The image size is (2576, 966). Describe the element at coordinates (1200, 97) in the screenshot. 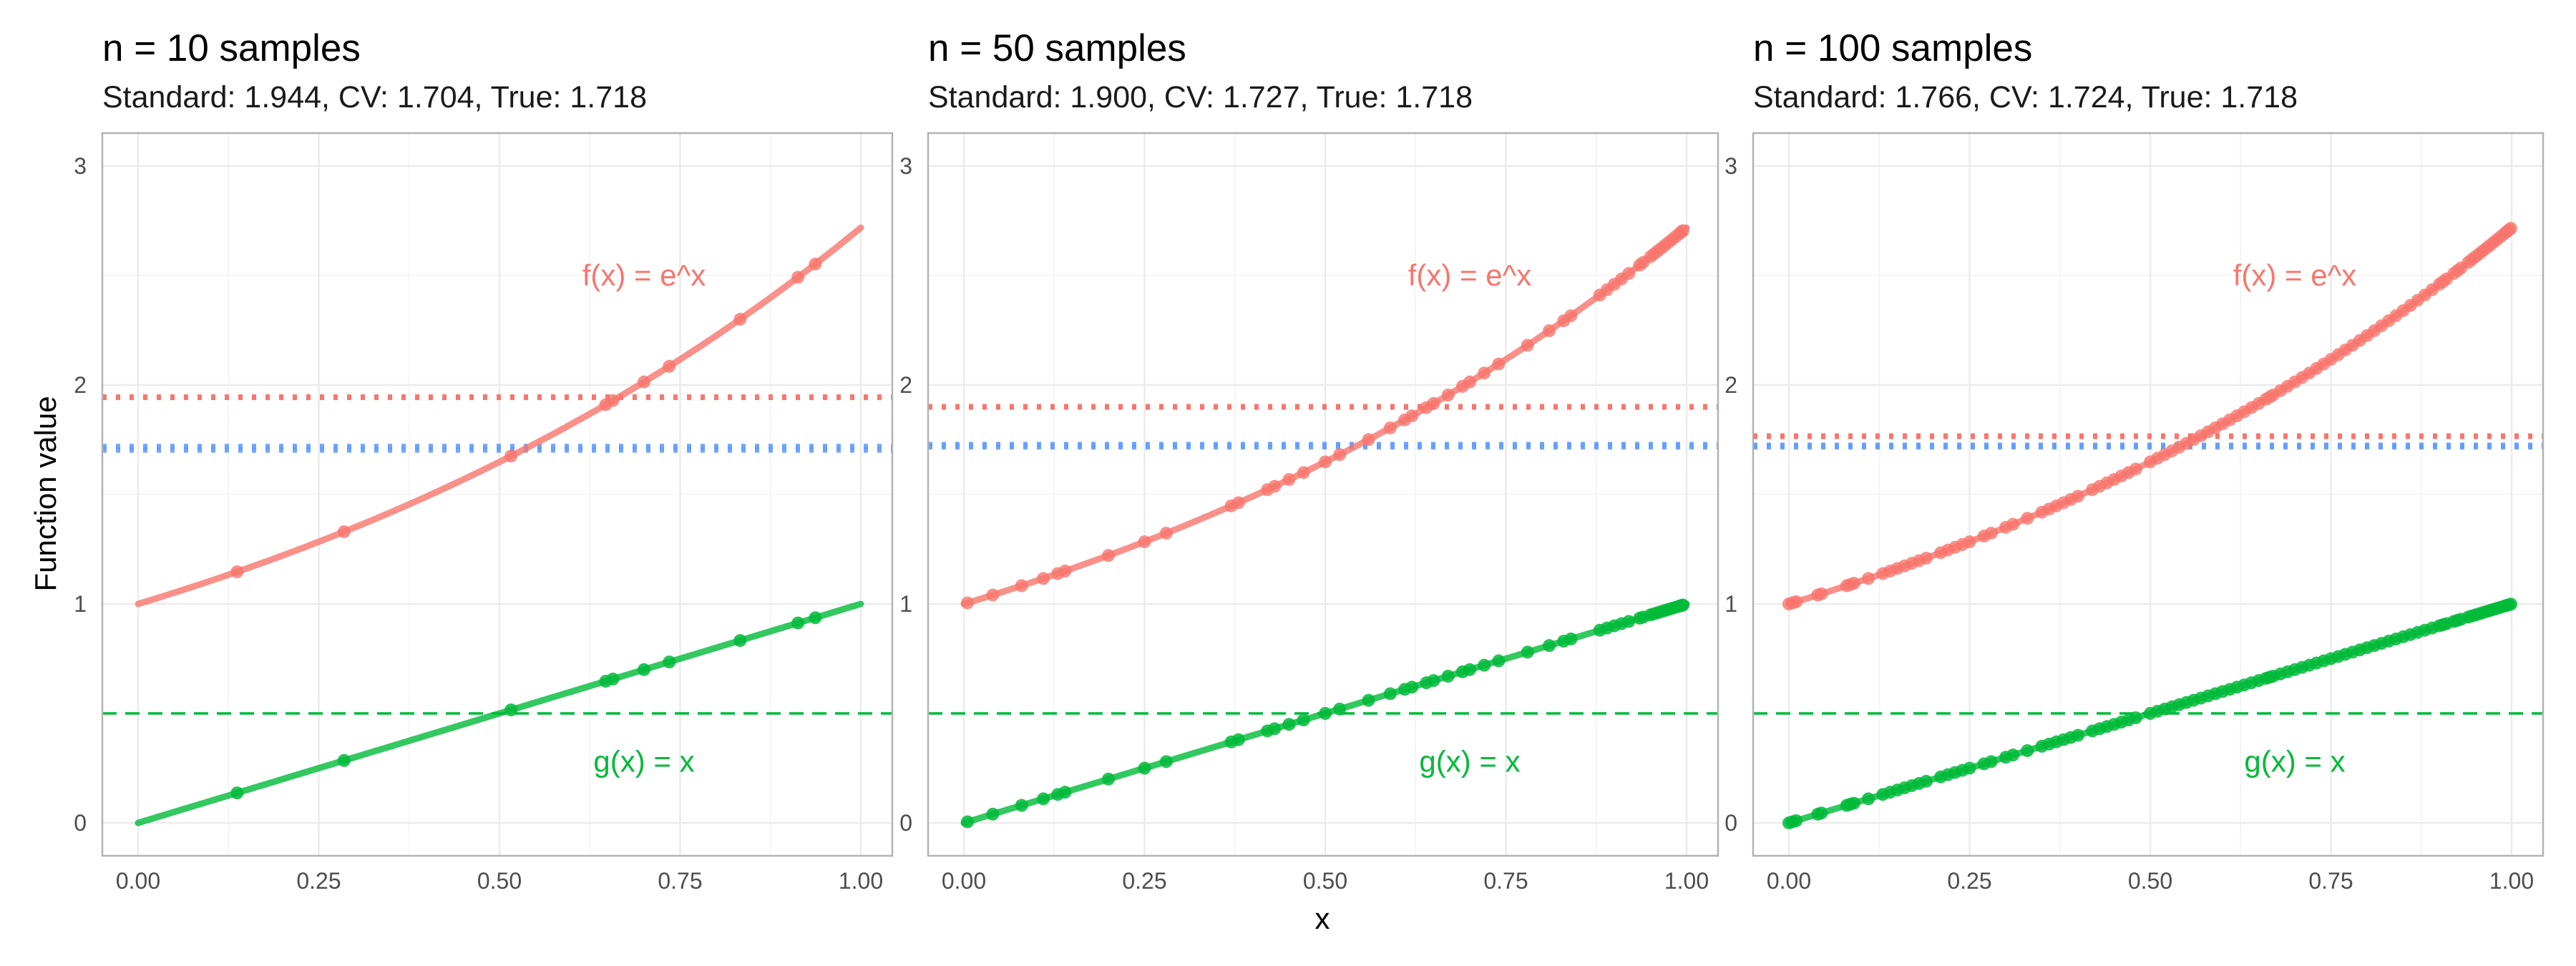

I see `panel-subtitle: Standard: 1.900, CV: 1.727, True: 1.718` at that location.